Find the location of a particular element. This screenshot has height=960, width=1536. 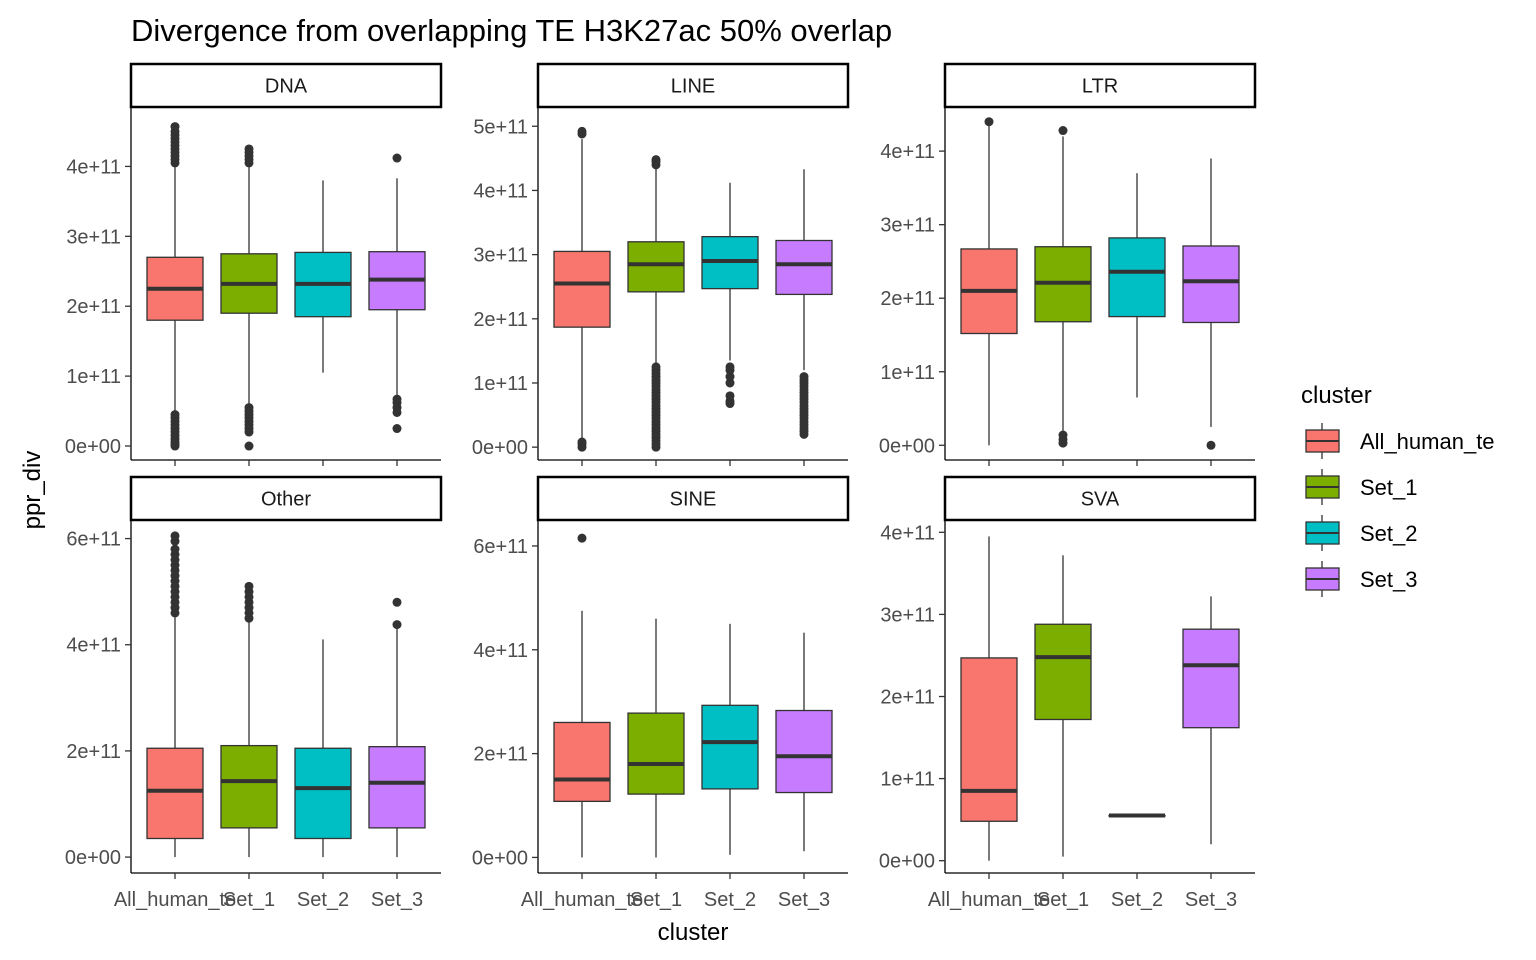

legend-entry-label: Set_3 is located at coordinates (1389, 579).